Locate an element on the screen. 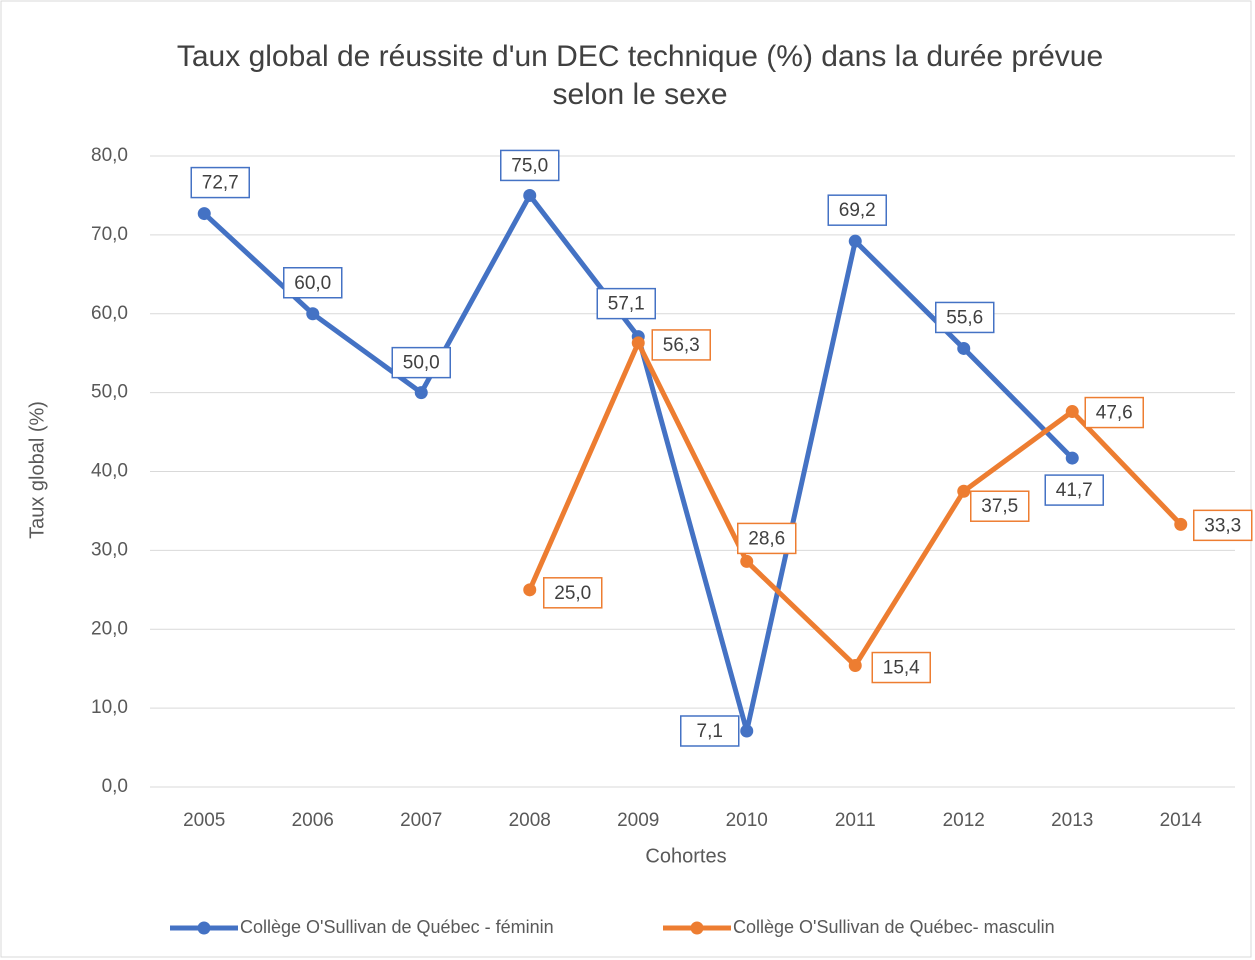  y-tick-label: 80,0 is located at coordinates (109, 155).